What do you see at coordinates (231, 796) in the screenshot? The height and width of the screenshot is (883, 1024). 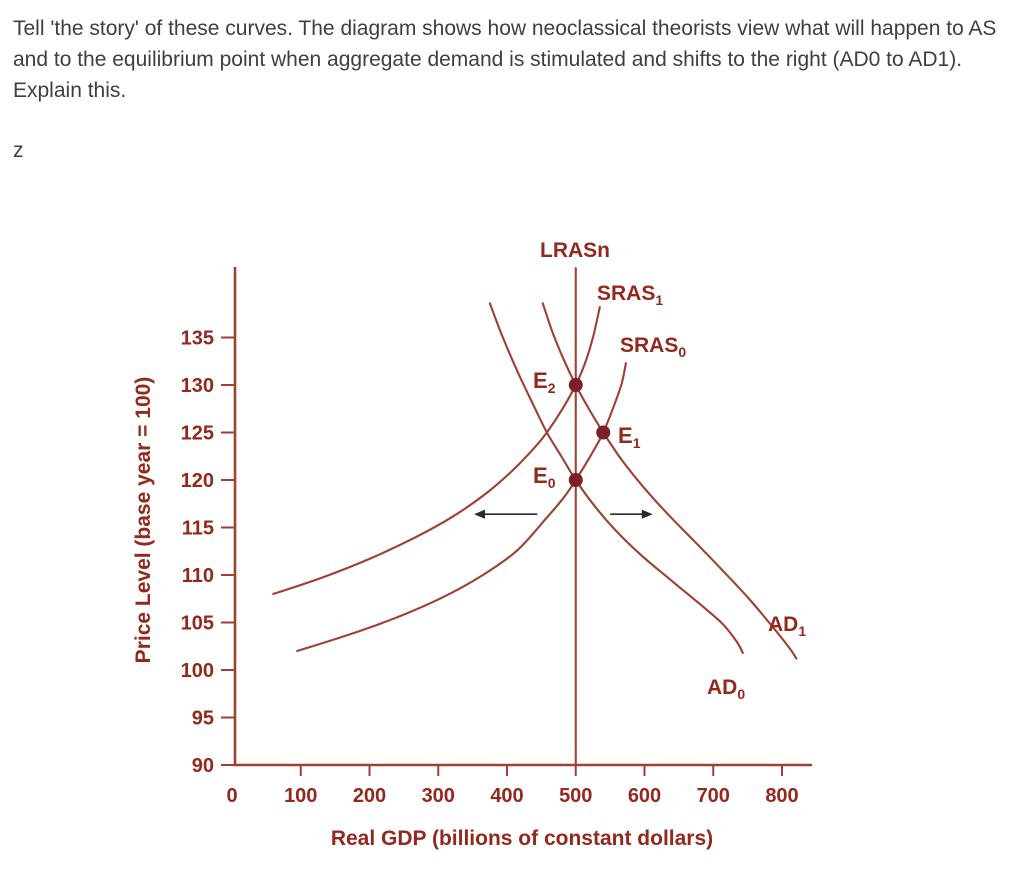 I see `x-tick-label-0: 0` at bounding box center [231, 796].